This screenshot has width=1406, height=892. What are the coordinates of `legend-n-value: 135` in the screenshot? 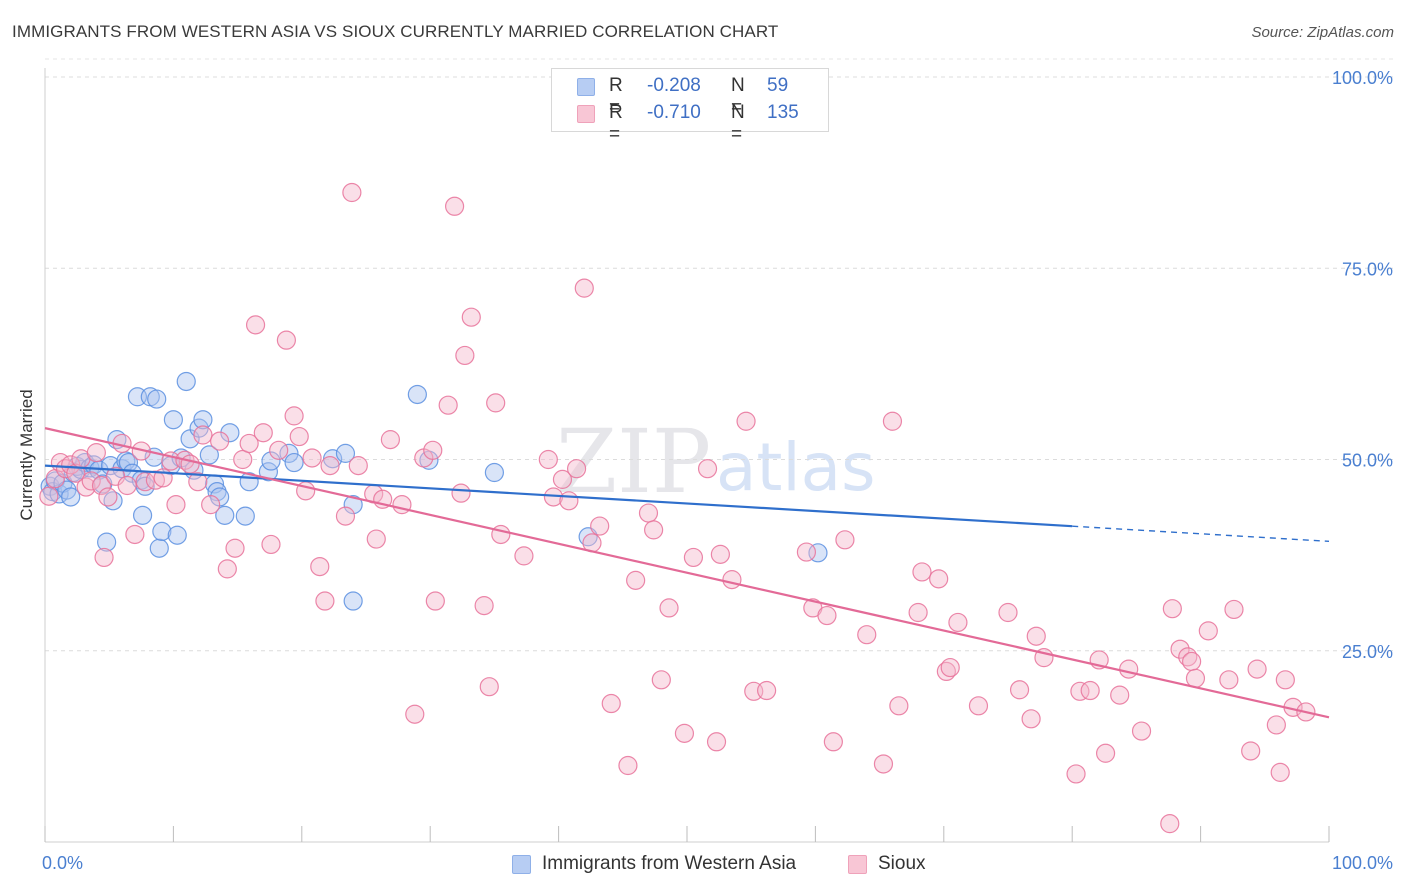 It's located at (783, 112).